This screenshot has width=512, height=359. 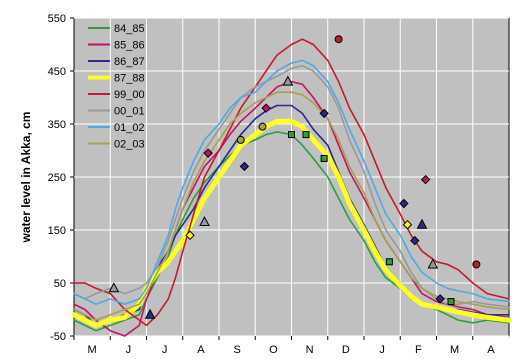 I want to click on legend-label-87_88: 87_88, so click(x=129, y=79).